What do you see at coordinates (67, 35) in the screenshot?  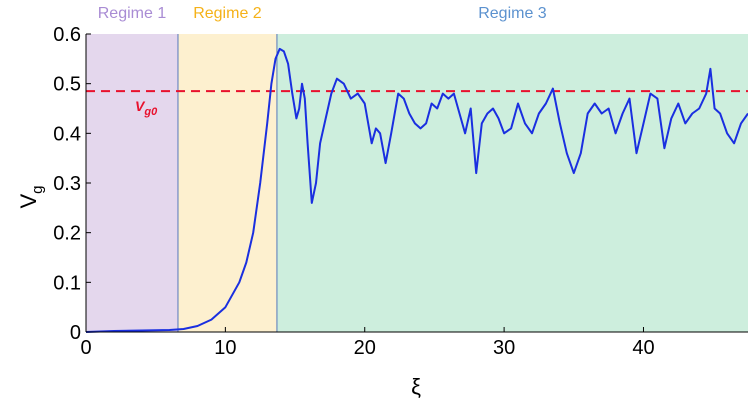 I see `y-tick-label: 0.6` at bounding box center [67, 35].